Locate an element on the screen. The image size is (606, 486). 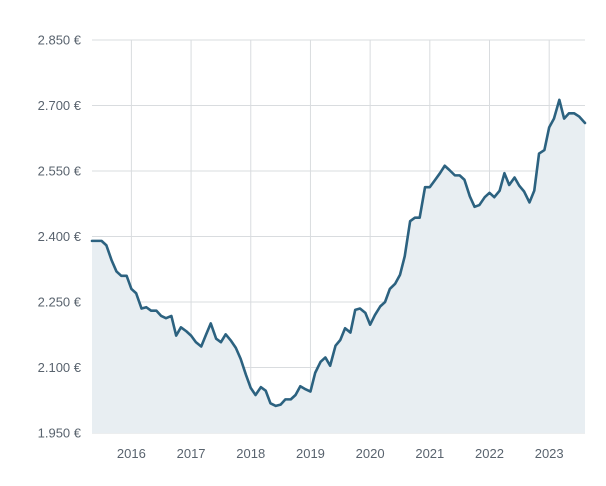
y-tick-label: 2.400 € is located at coordinates (60, 236).